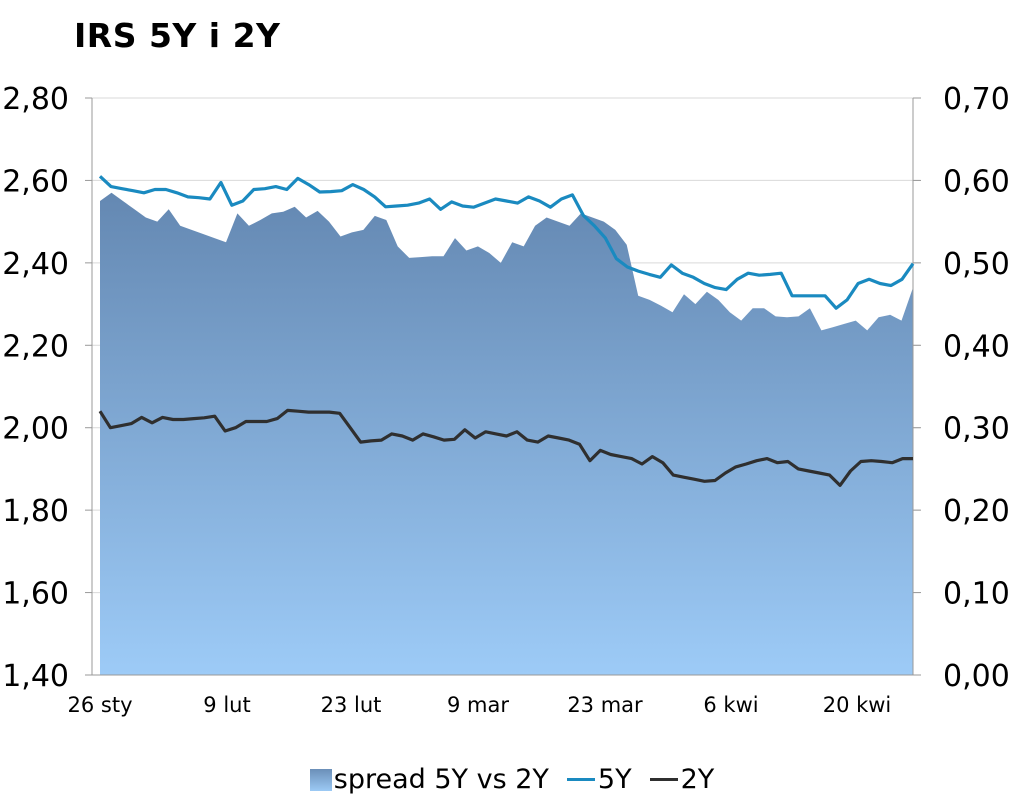 The width and height of the screenshot is (1024, 807). I want to click on series-line-2y, so click(505, 447).